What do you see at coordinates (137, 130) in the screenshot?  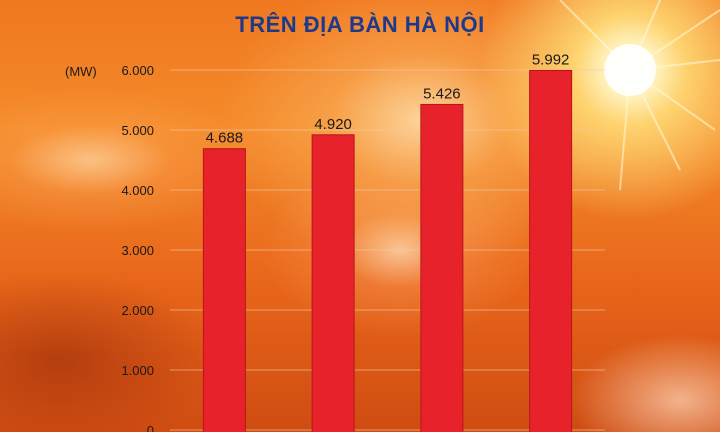 I see `y-tick-label: 5.000` at bounding box center [137, 130].